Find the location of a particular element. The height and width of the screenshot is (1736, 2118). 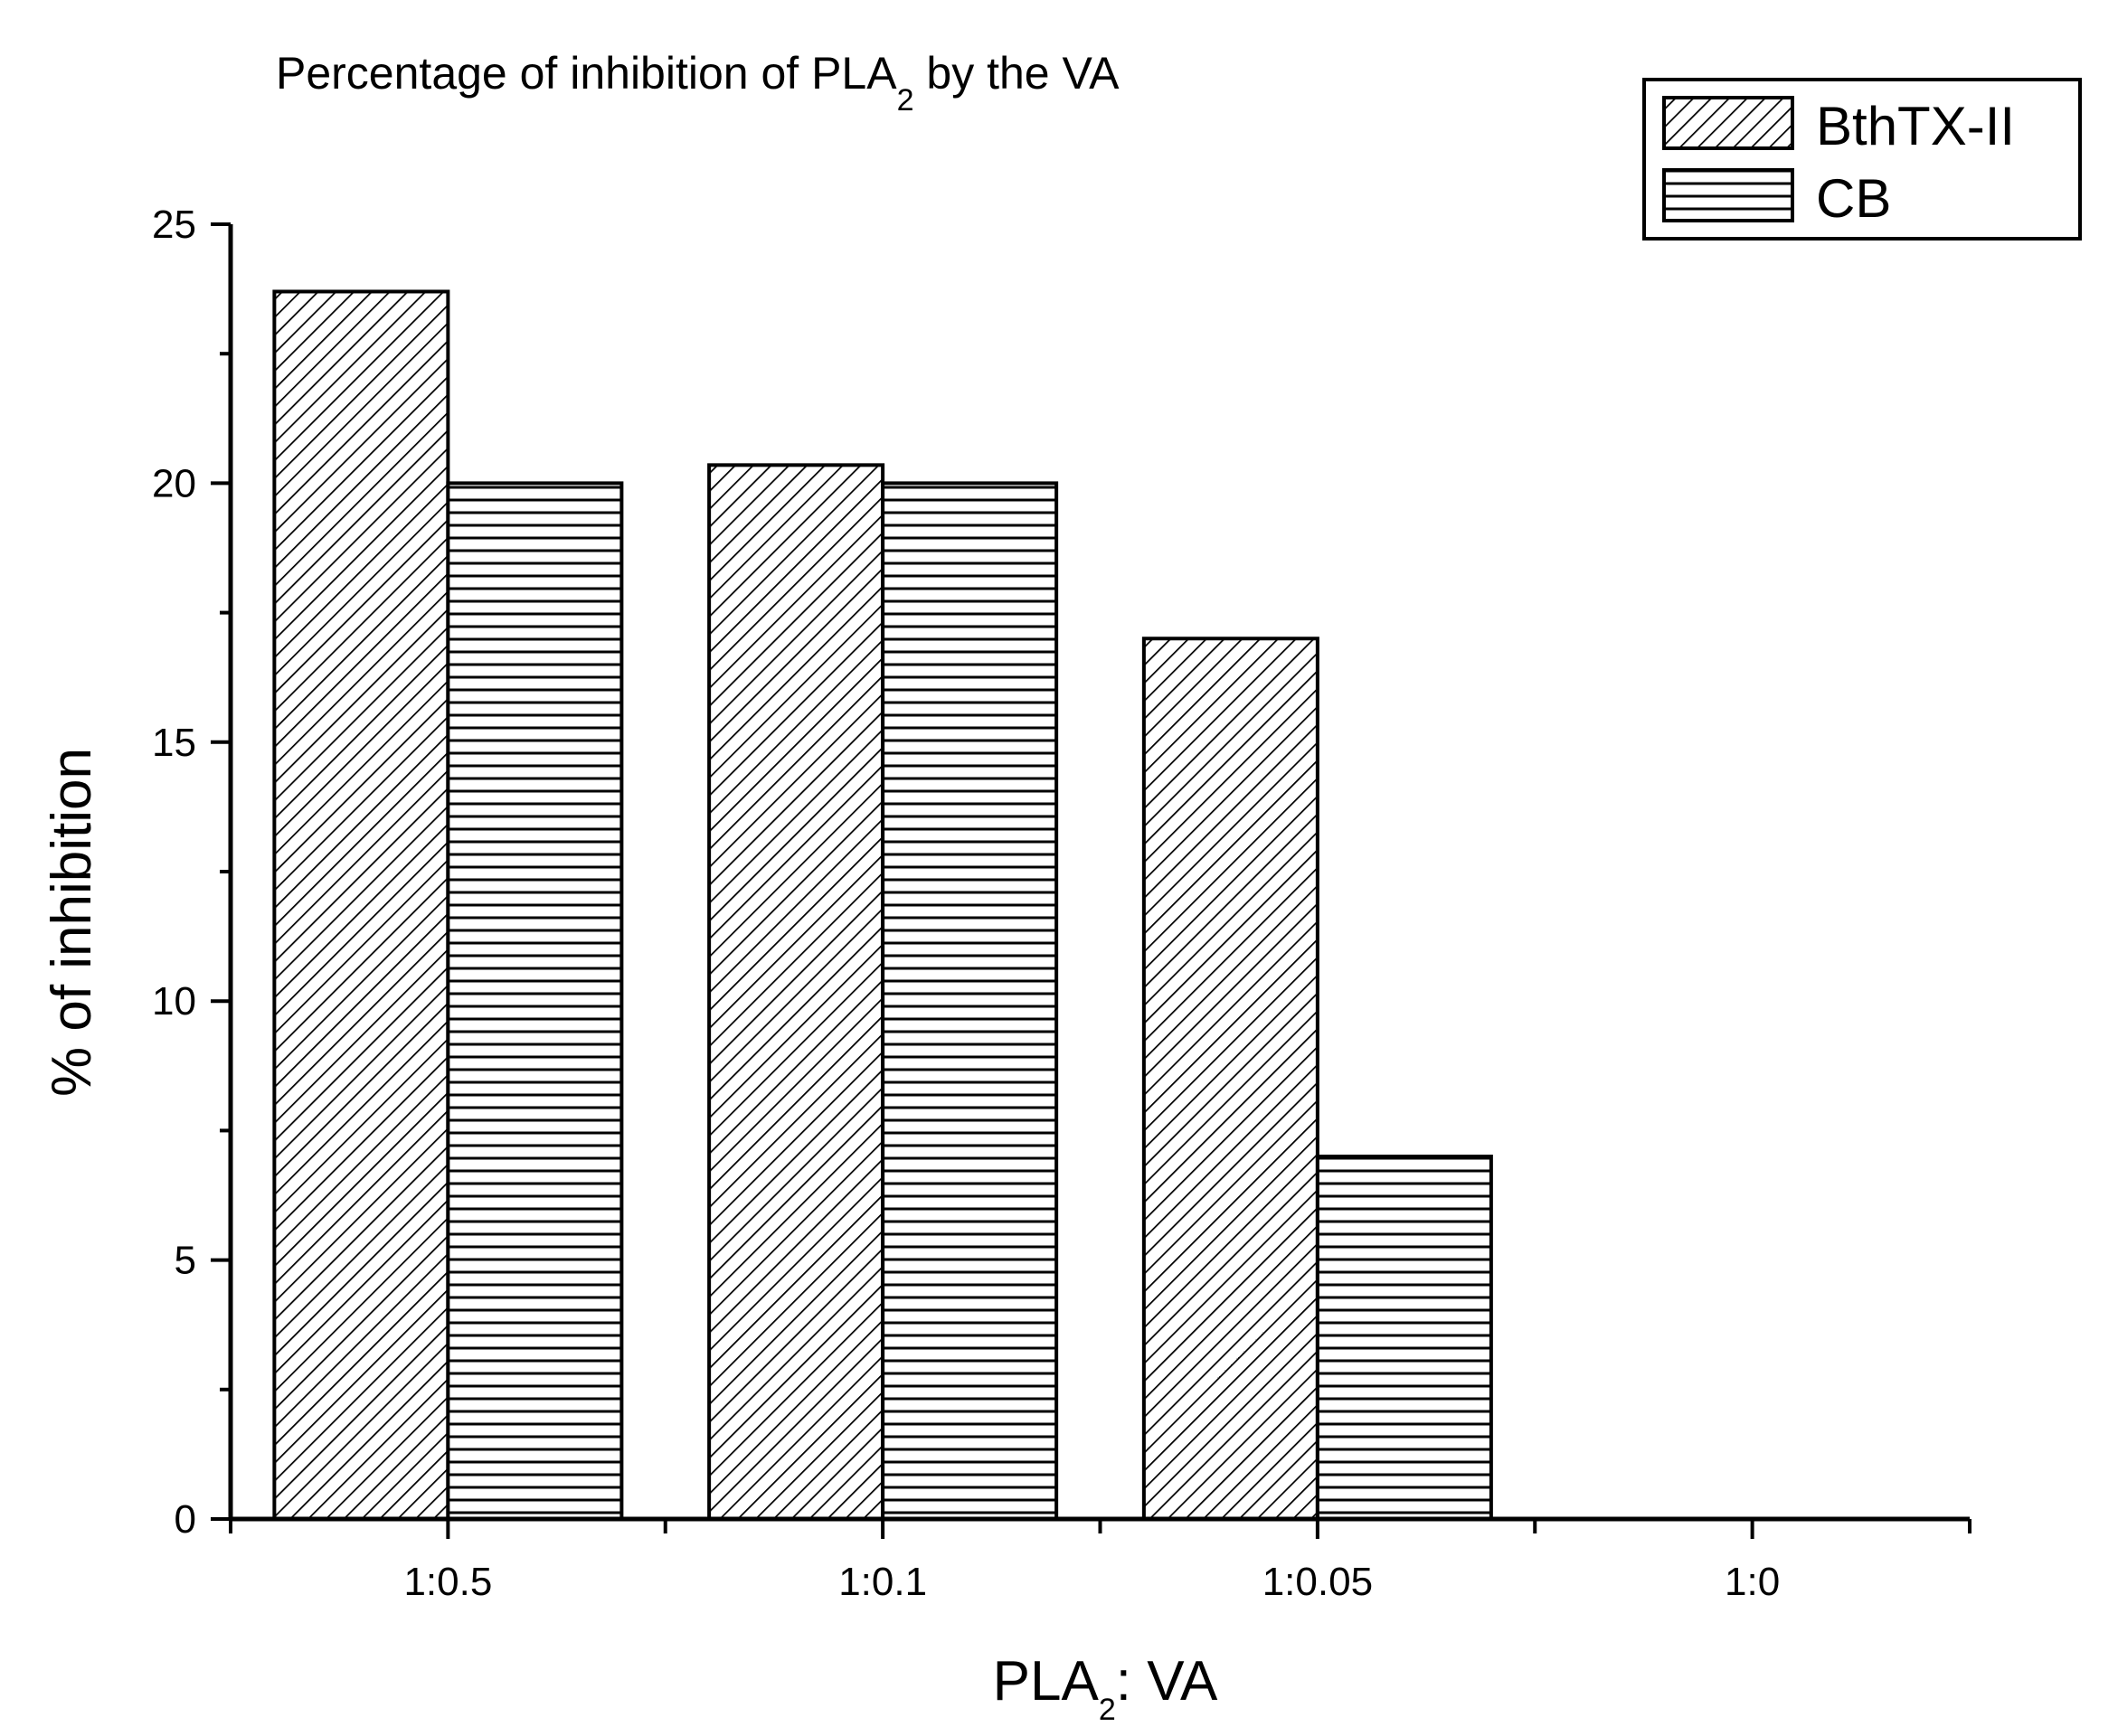

legend-swatch-bththx-ii is located at coordinates (1728, 123).